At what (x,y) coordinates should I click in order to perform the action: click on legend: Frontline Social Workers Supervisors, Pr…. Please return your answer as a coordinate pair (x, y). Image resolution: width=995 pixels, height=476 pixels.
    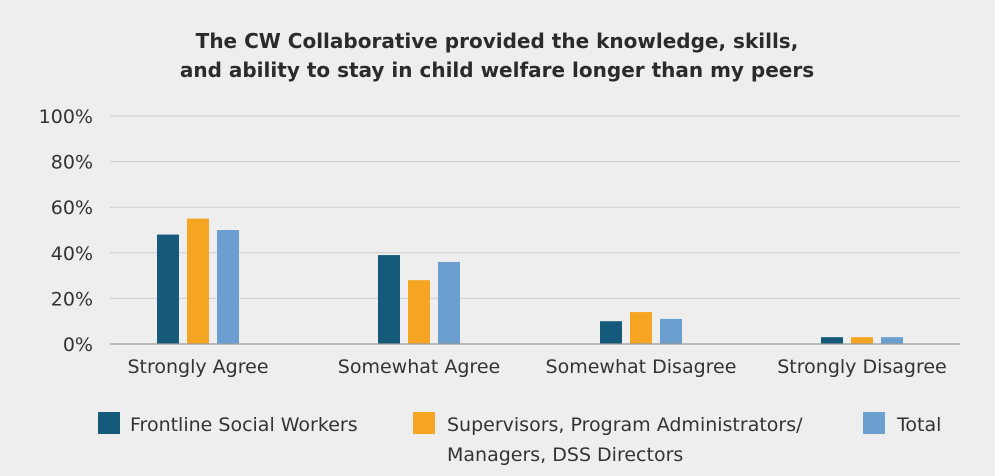
    Looking at the image, I should click on (519, 439).